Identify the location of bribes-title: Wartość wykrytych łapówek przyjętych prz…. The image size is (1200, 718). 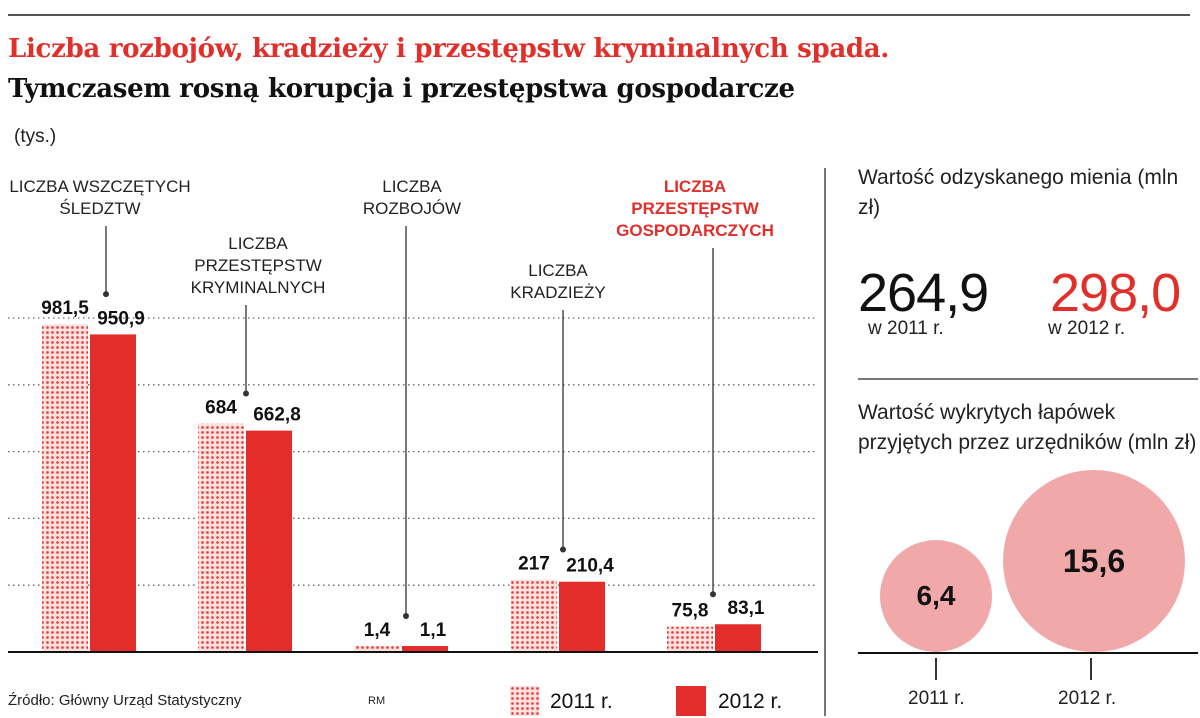
(1027, 427).